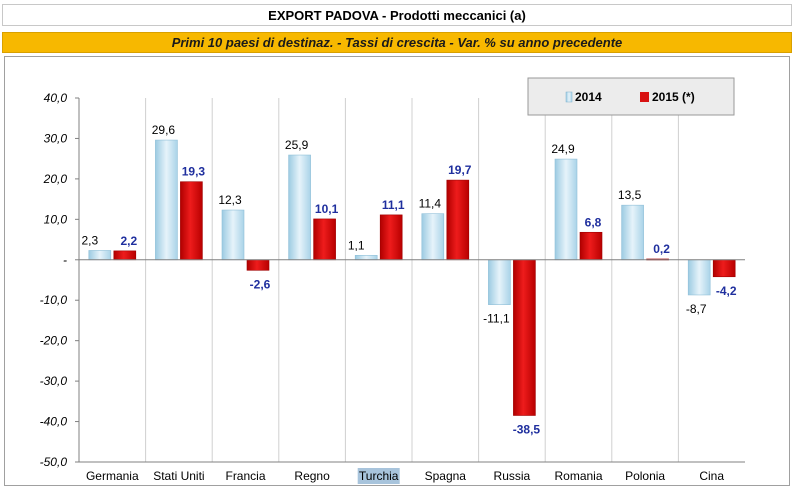  Describe the element at coordinates (54, 300) in the screenshot. I see `y-tick-label: -10,0` at that location.